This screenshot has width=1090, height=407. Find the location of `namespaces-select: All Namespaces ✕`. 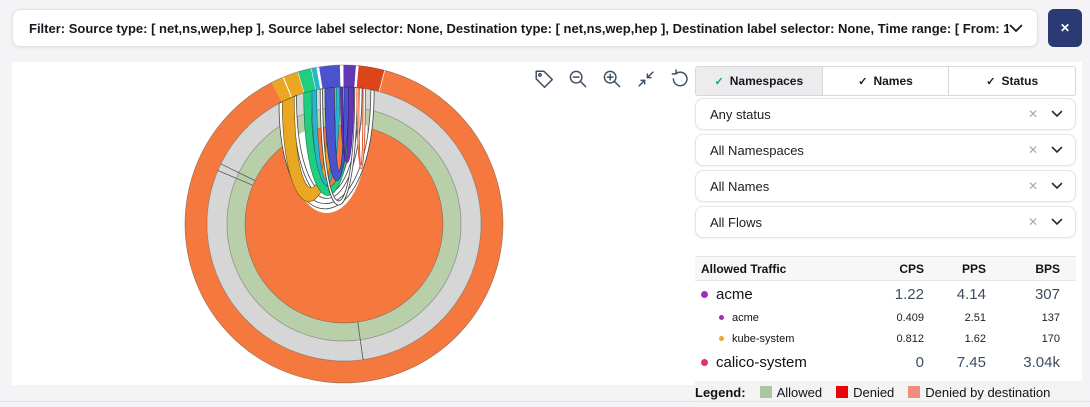

namespaces-select: All Namespaces ✕ is located at coordinates (885, 150).